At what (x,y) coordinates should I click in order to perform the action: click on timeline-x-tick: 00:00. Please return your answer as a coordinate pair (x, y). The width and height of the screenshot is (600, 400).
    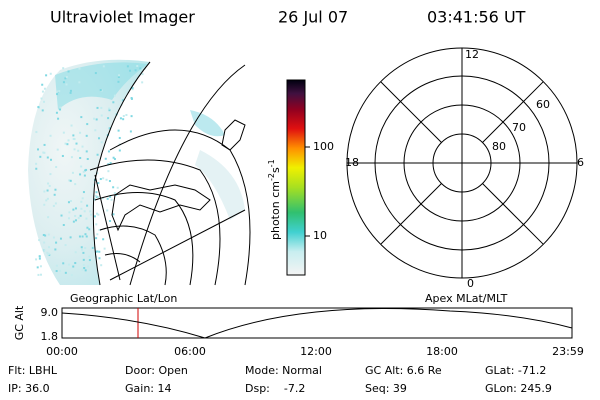
    Looking at the image, I should click on (62, 351).